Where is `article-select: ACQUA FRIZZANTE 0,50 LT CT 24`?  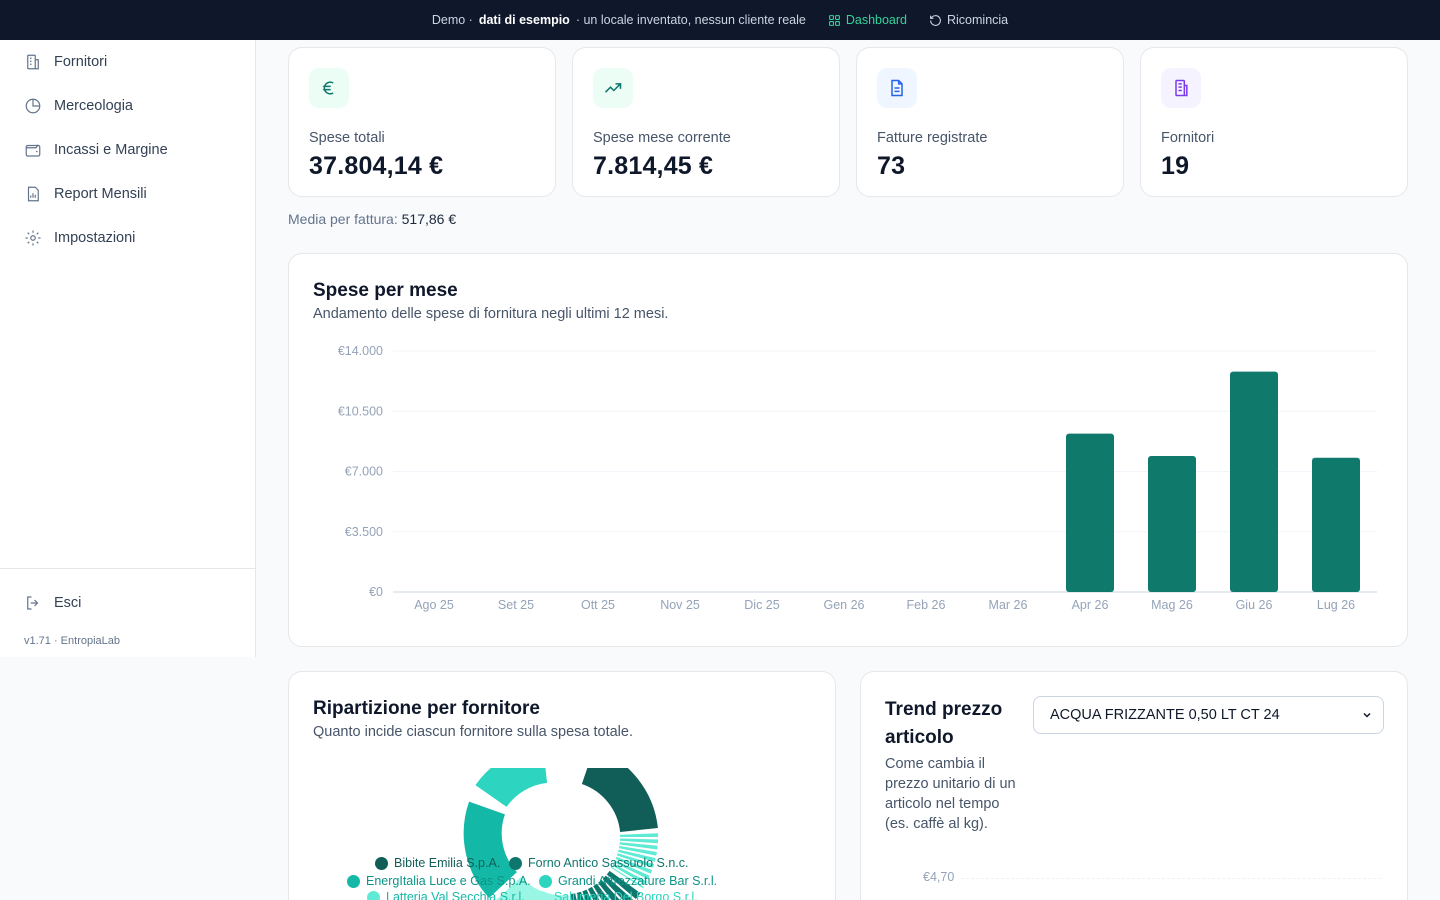
article-select: ACQUA FRIZZANTE 0,50 LT CT 24 is located at coordinates (1208, 715).